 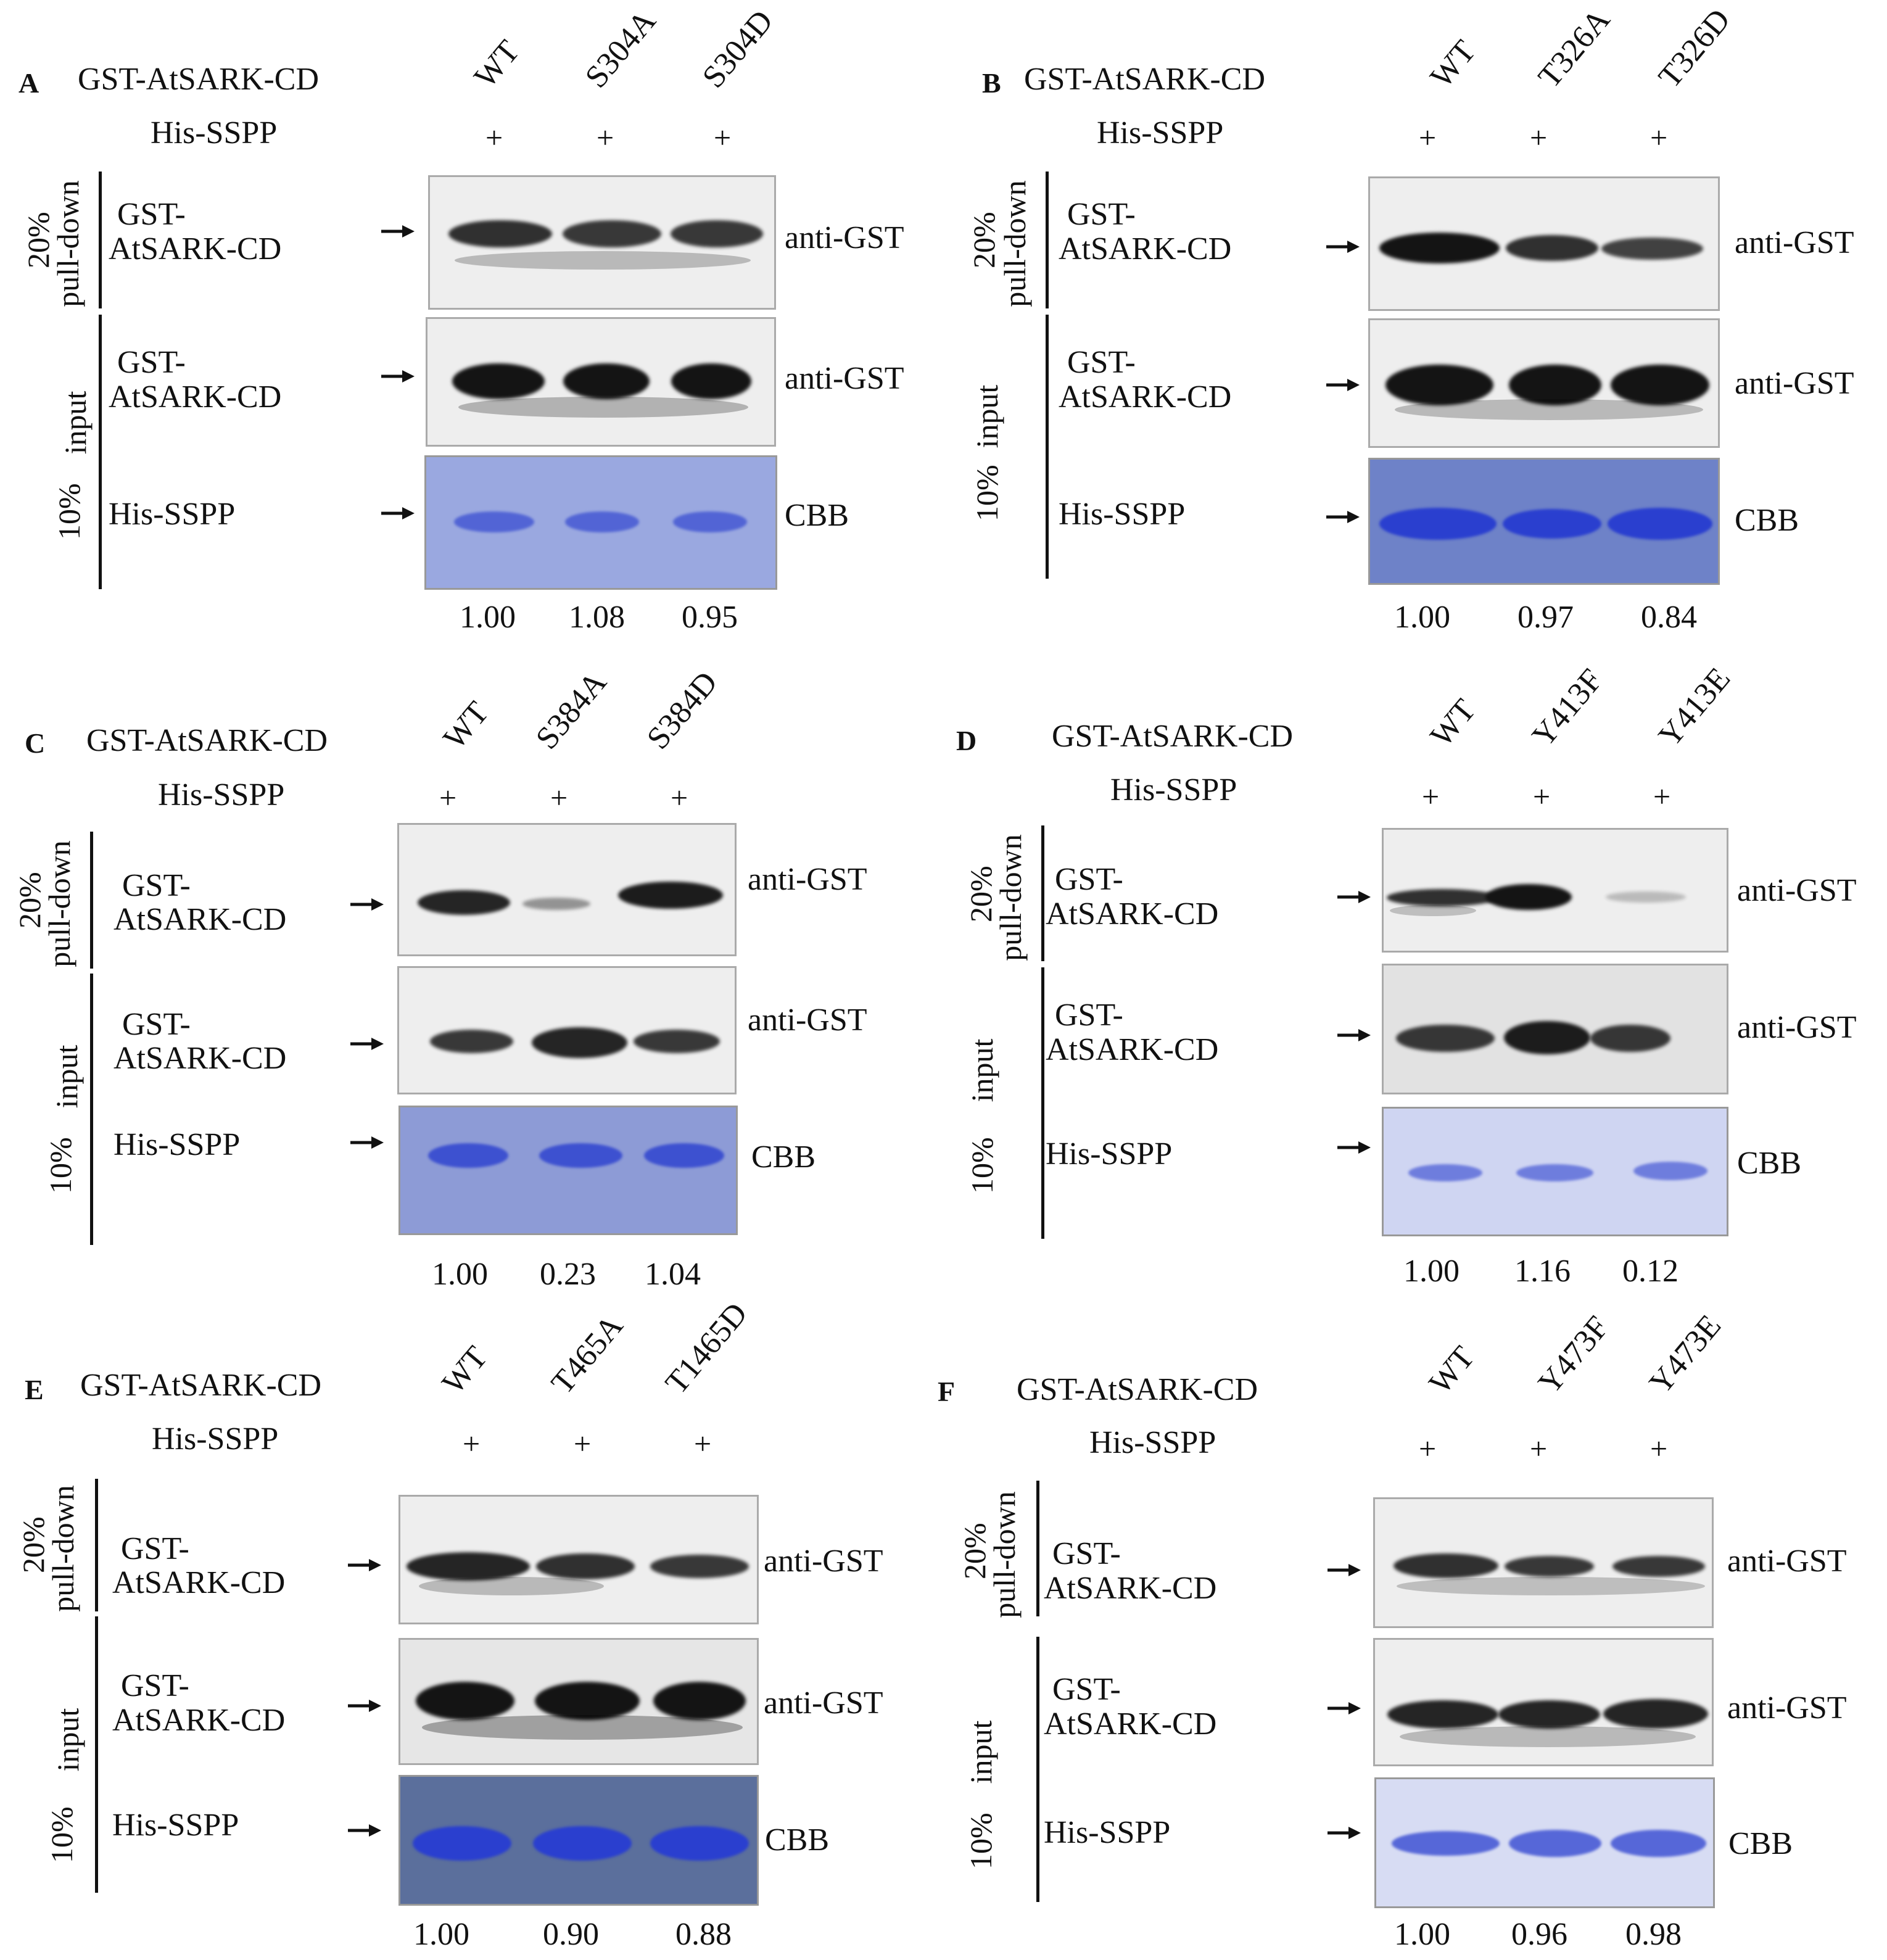 What do you see at coordinates (673, 1274) in the screenshot?
I see `quant-value: 1.04` at bounding box center [673, 1274].